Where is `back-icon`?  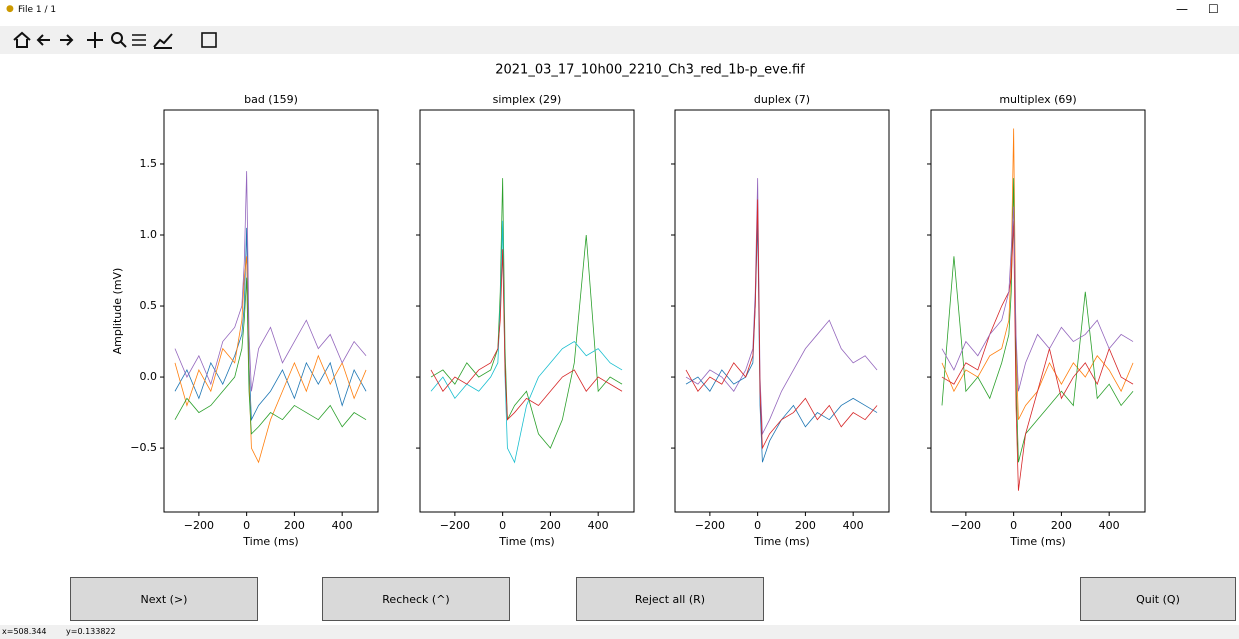 back-icon is located at coordinates (43, 40).